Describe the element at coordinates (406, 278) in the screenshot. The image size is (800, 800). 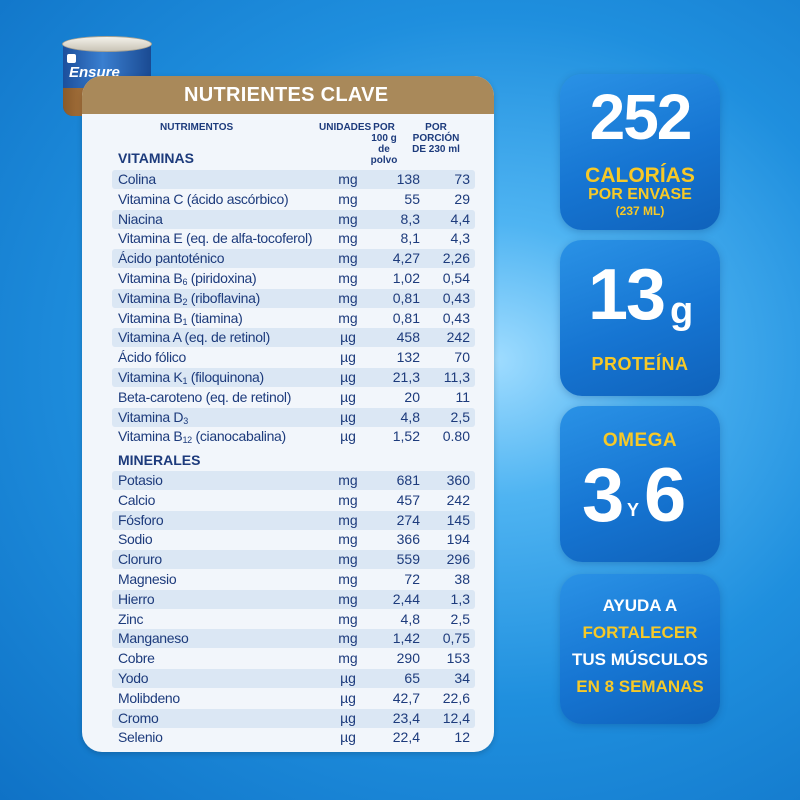
I see `value-per-100g: 1,02` at that location.